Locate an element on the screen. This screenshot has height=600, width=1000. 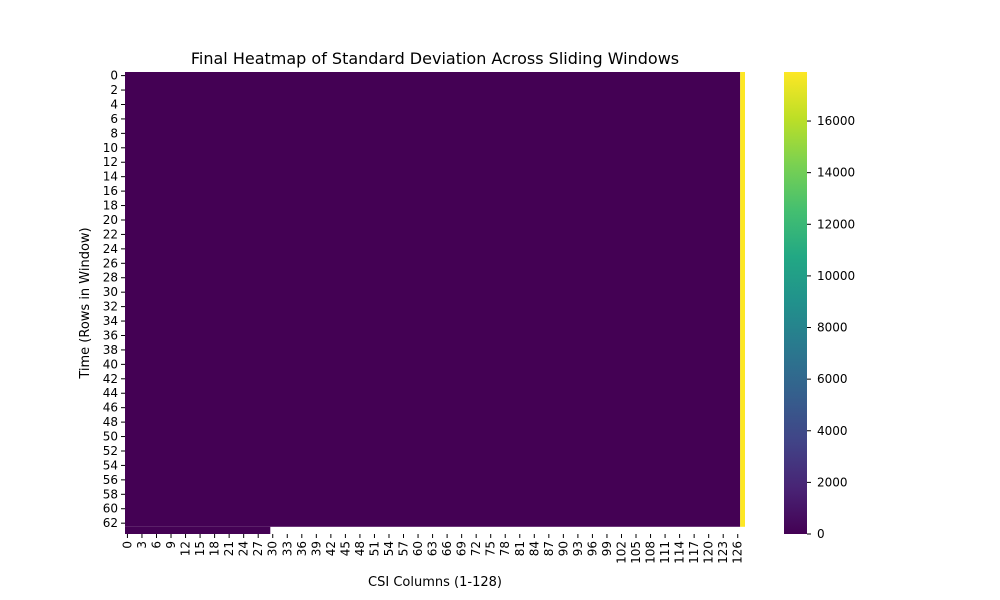
y-tick-label: 58 is located at coordinates (110, 494).